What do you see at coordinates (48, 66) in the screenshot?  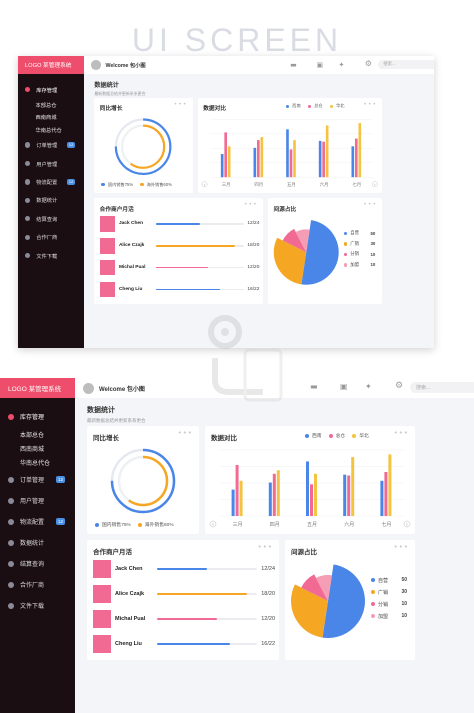 I see `app-logo-text: LOGO 某管理系统` at bounding box center [48, 66].